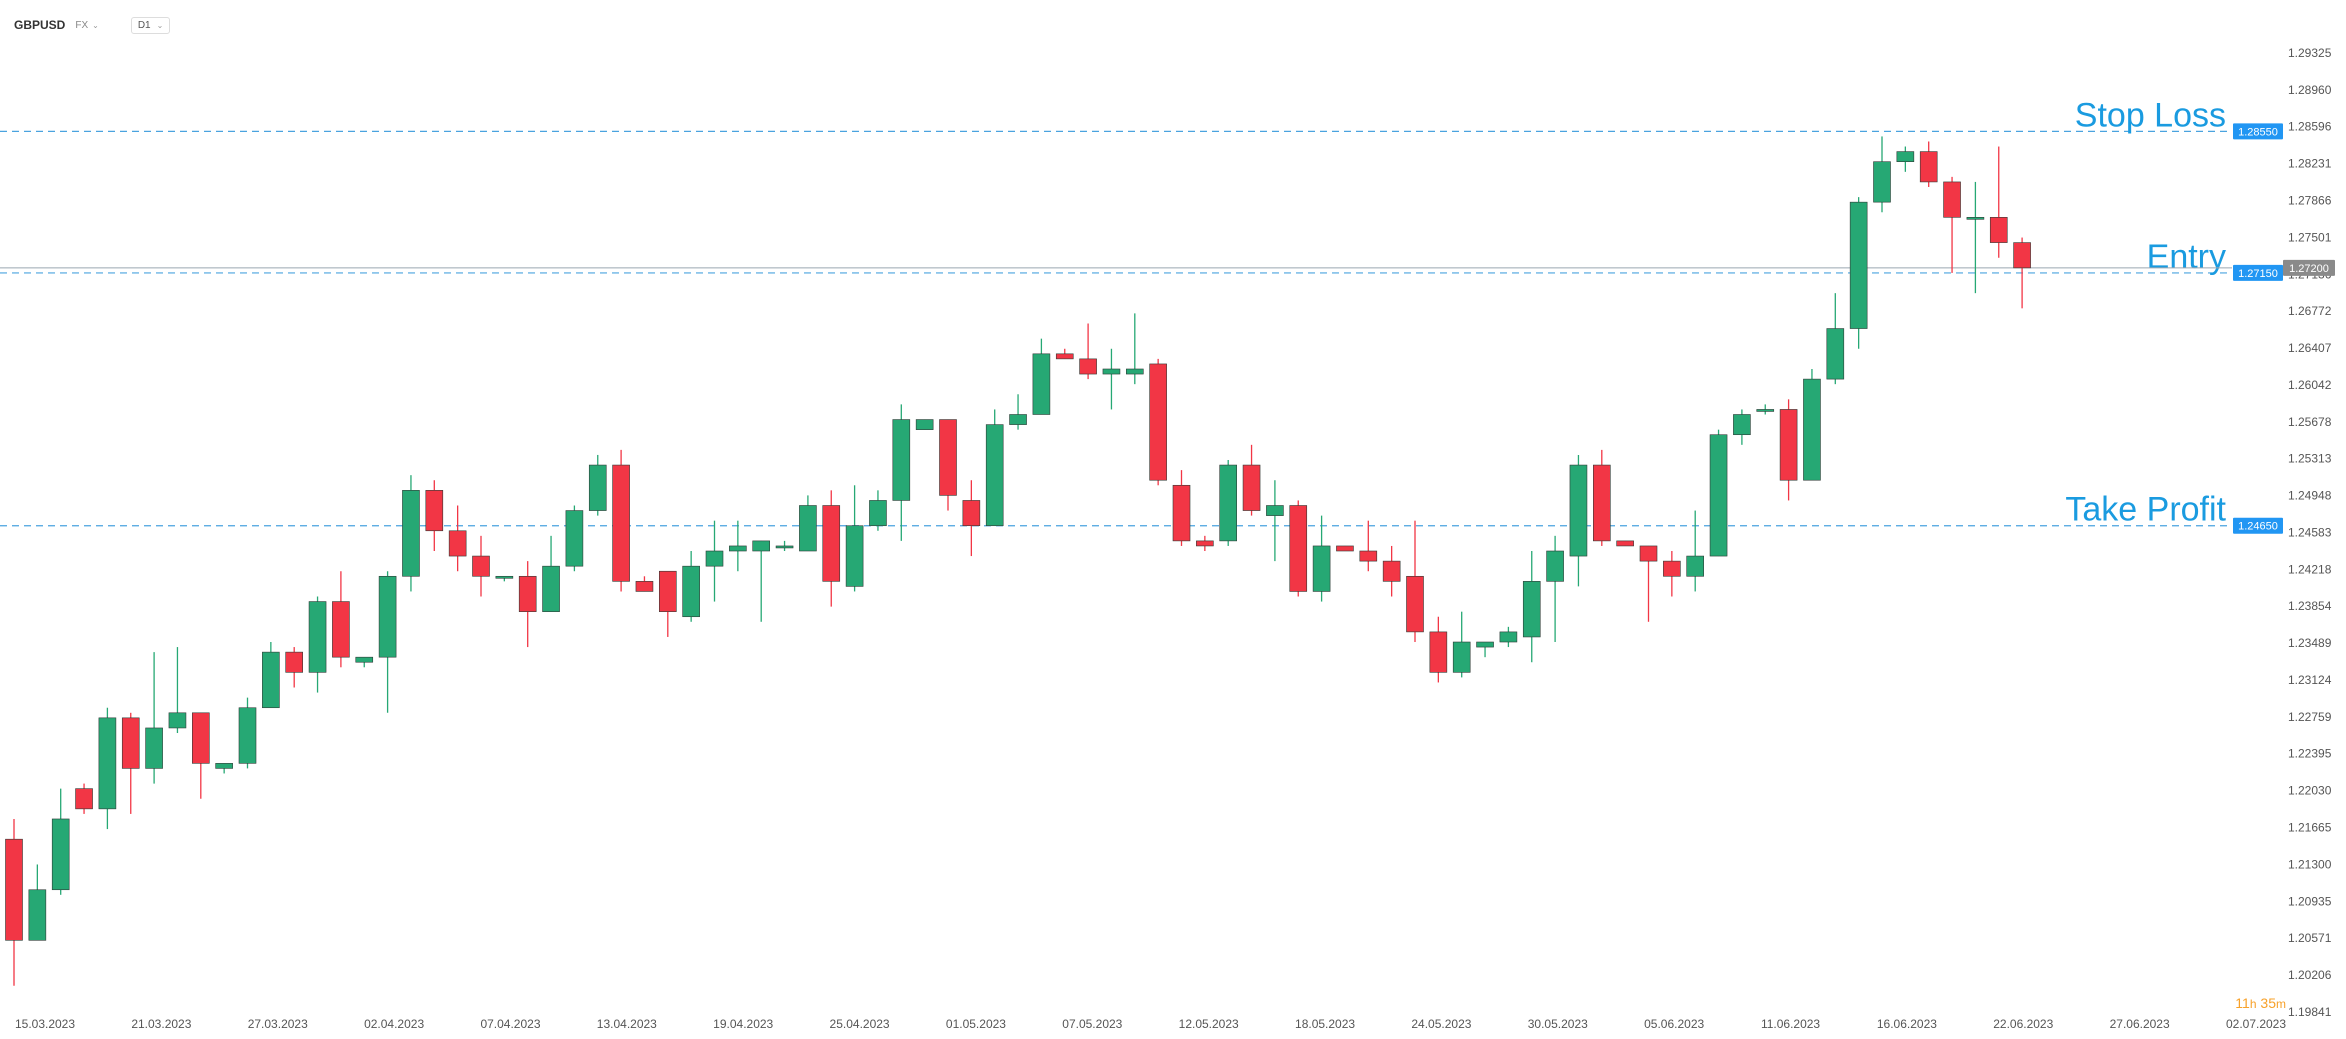  I want to click on y-tick-label: 1.21665, so click(2310, 828).